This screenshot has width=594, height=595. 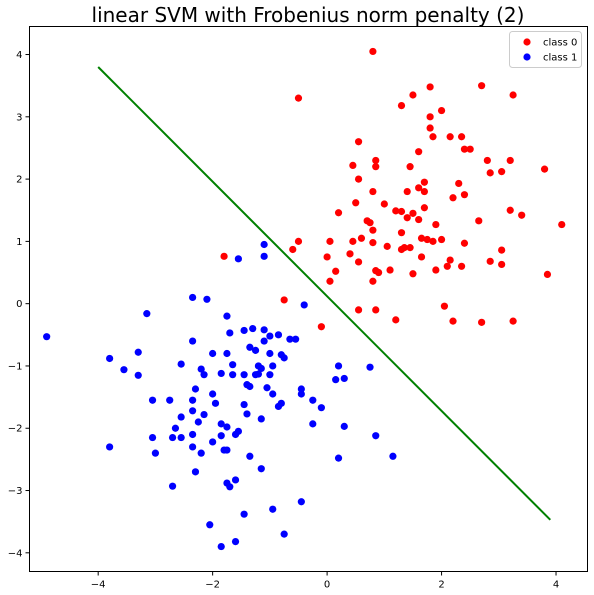 I want to click on y-tick-label: −1, so click(x=15, y=366).